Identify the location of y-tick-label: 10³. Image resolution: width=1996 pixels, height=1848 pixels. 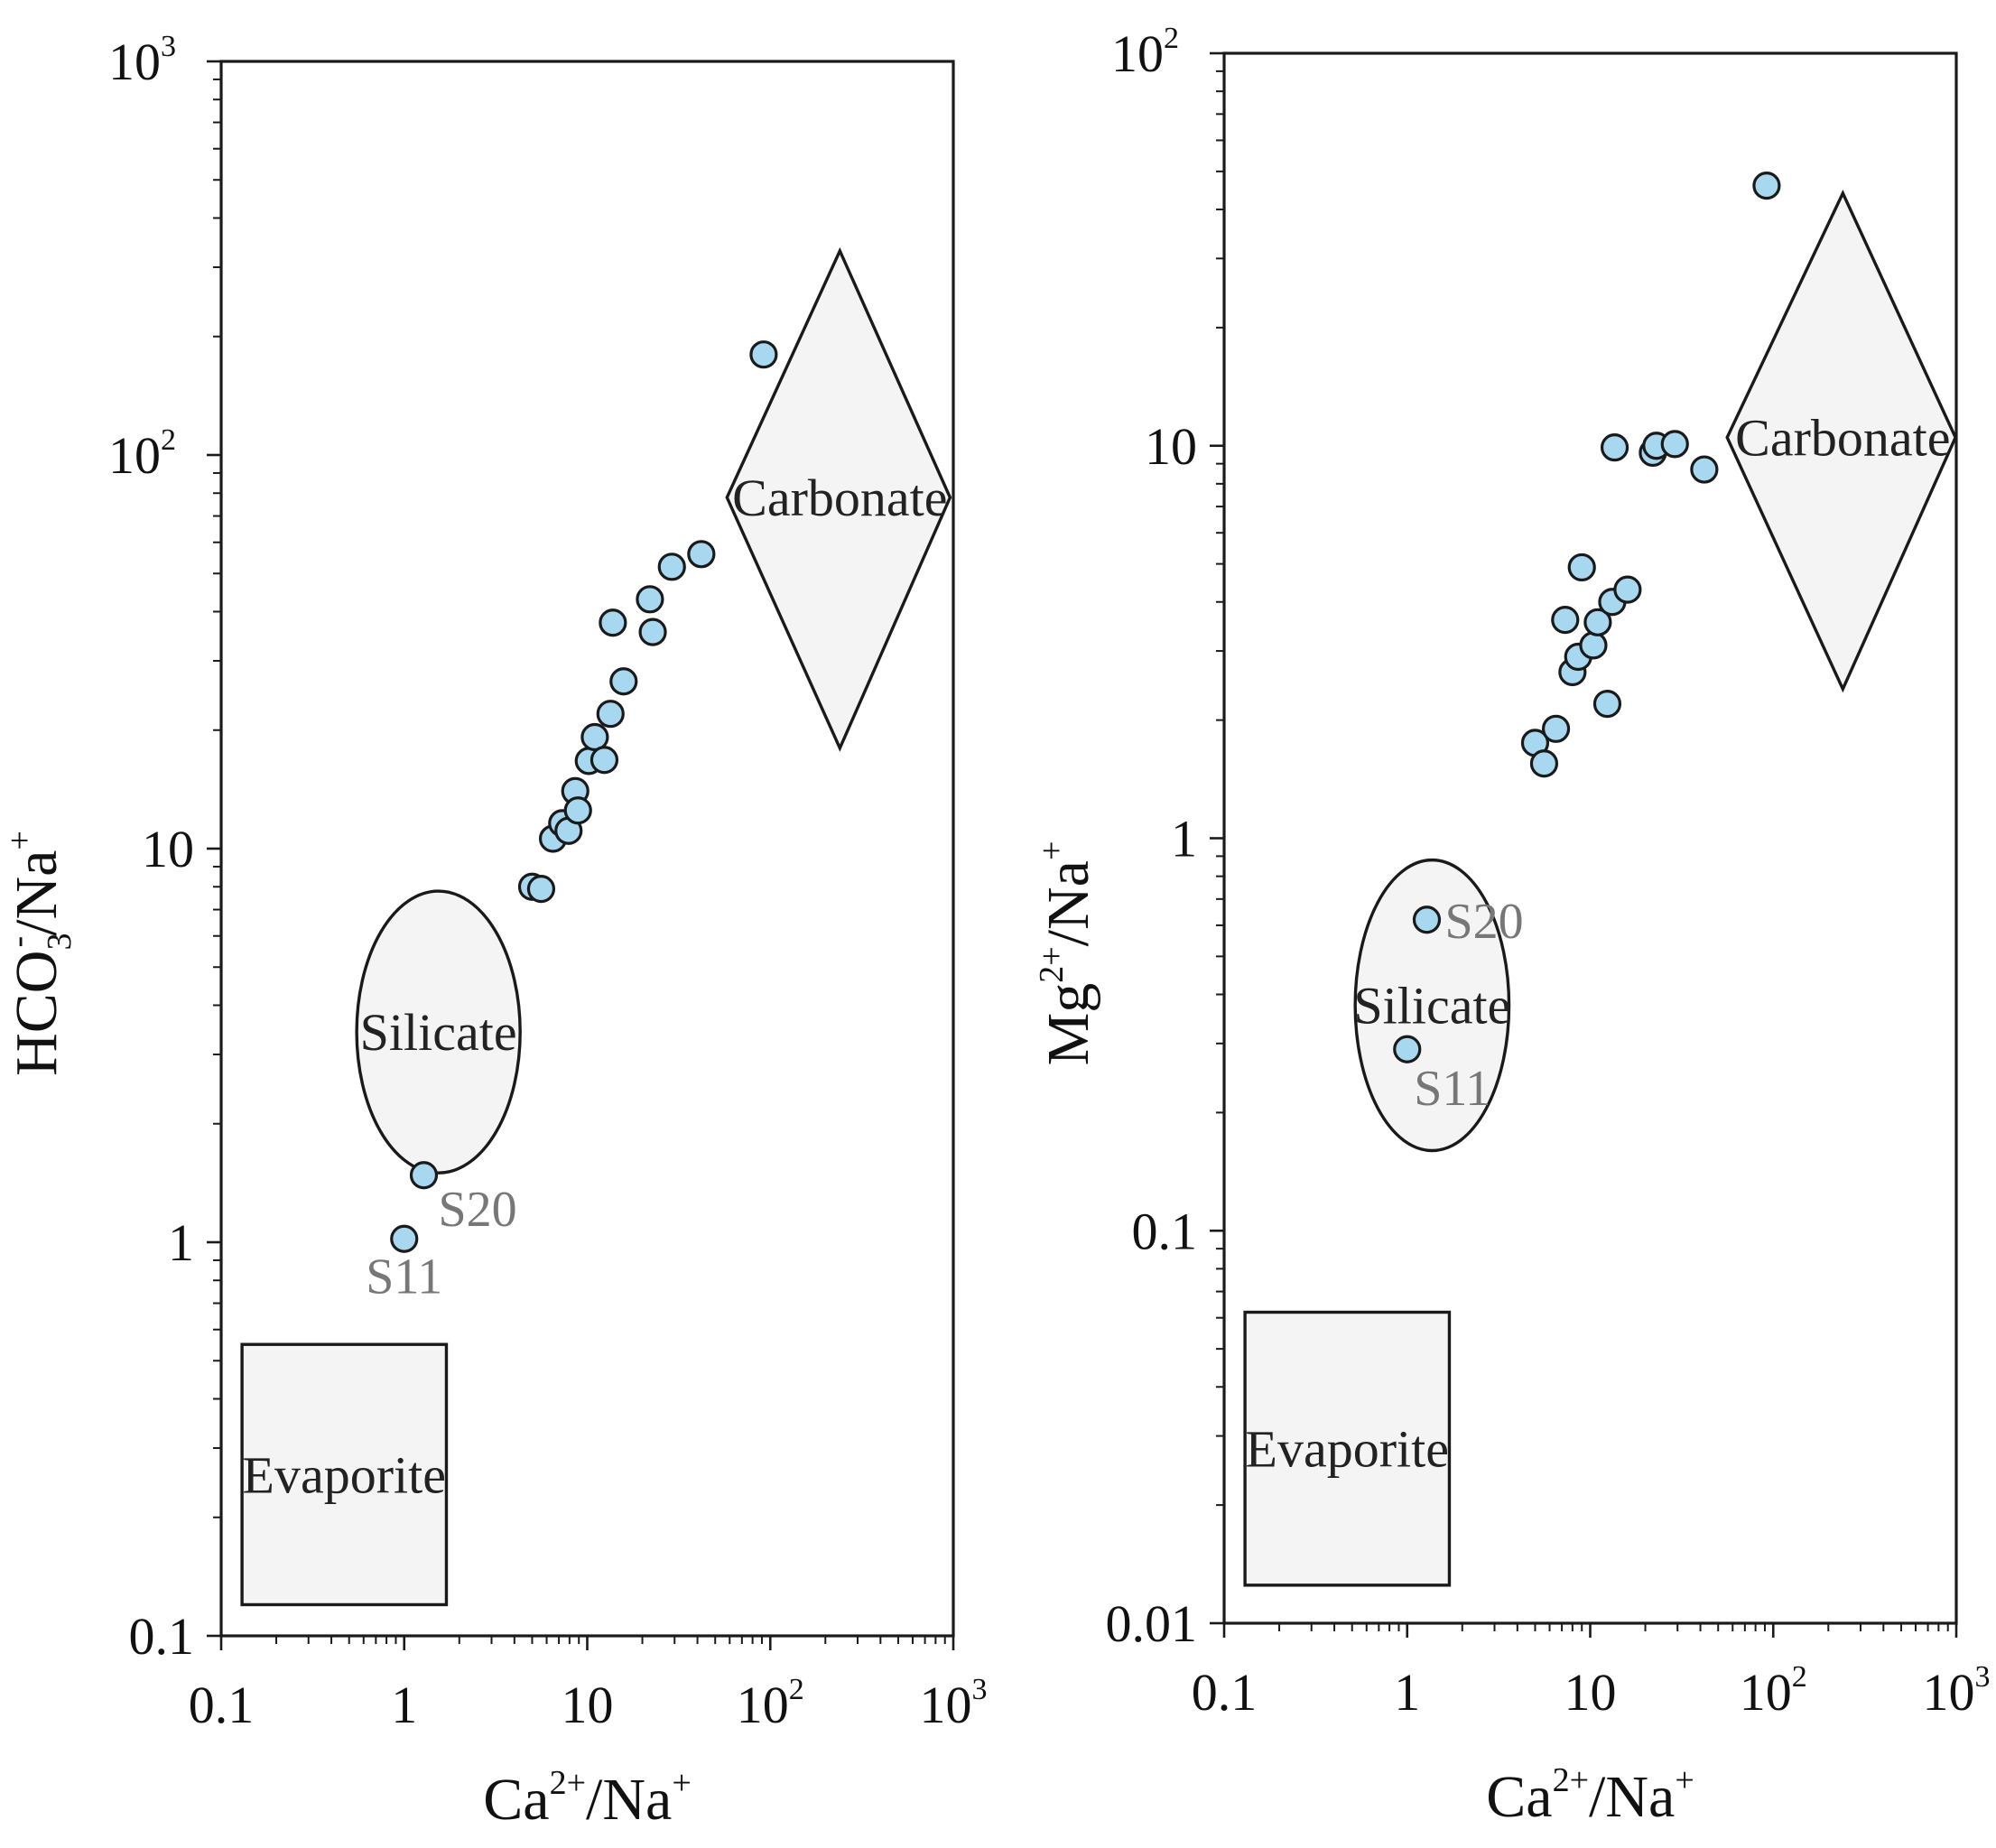
(142, 60).